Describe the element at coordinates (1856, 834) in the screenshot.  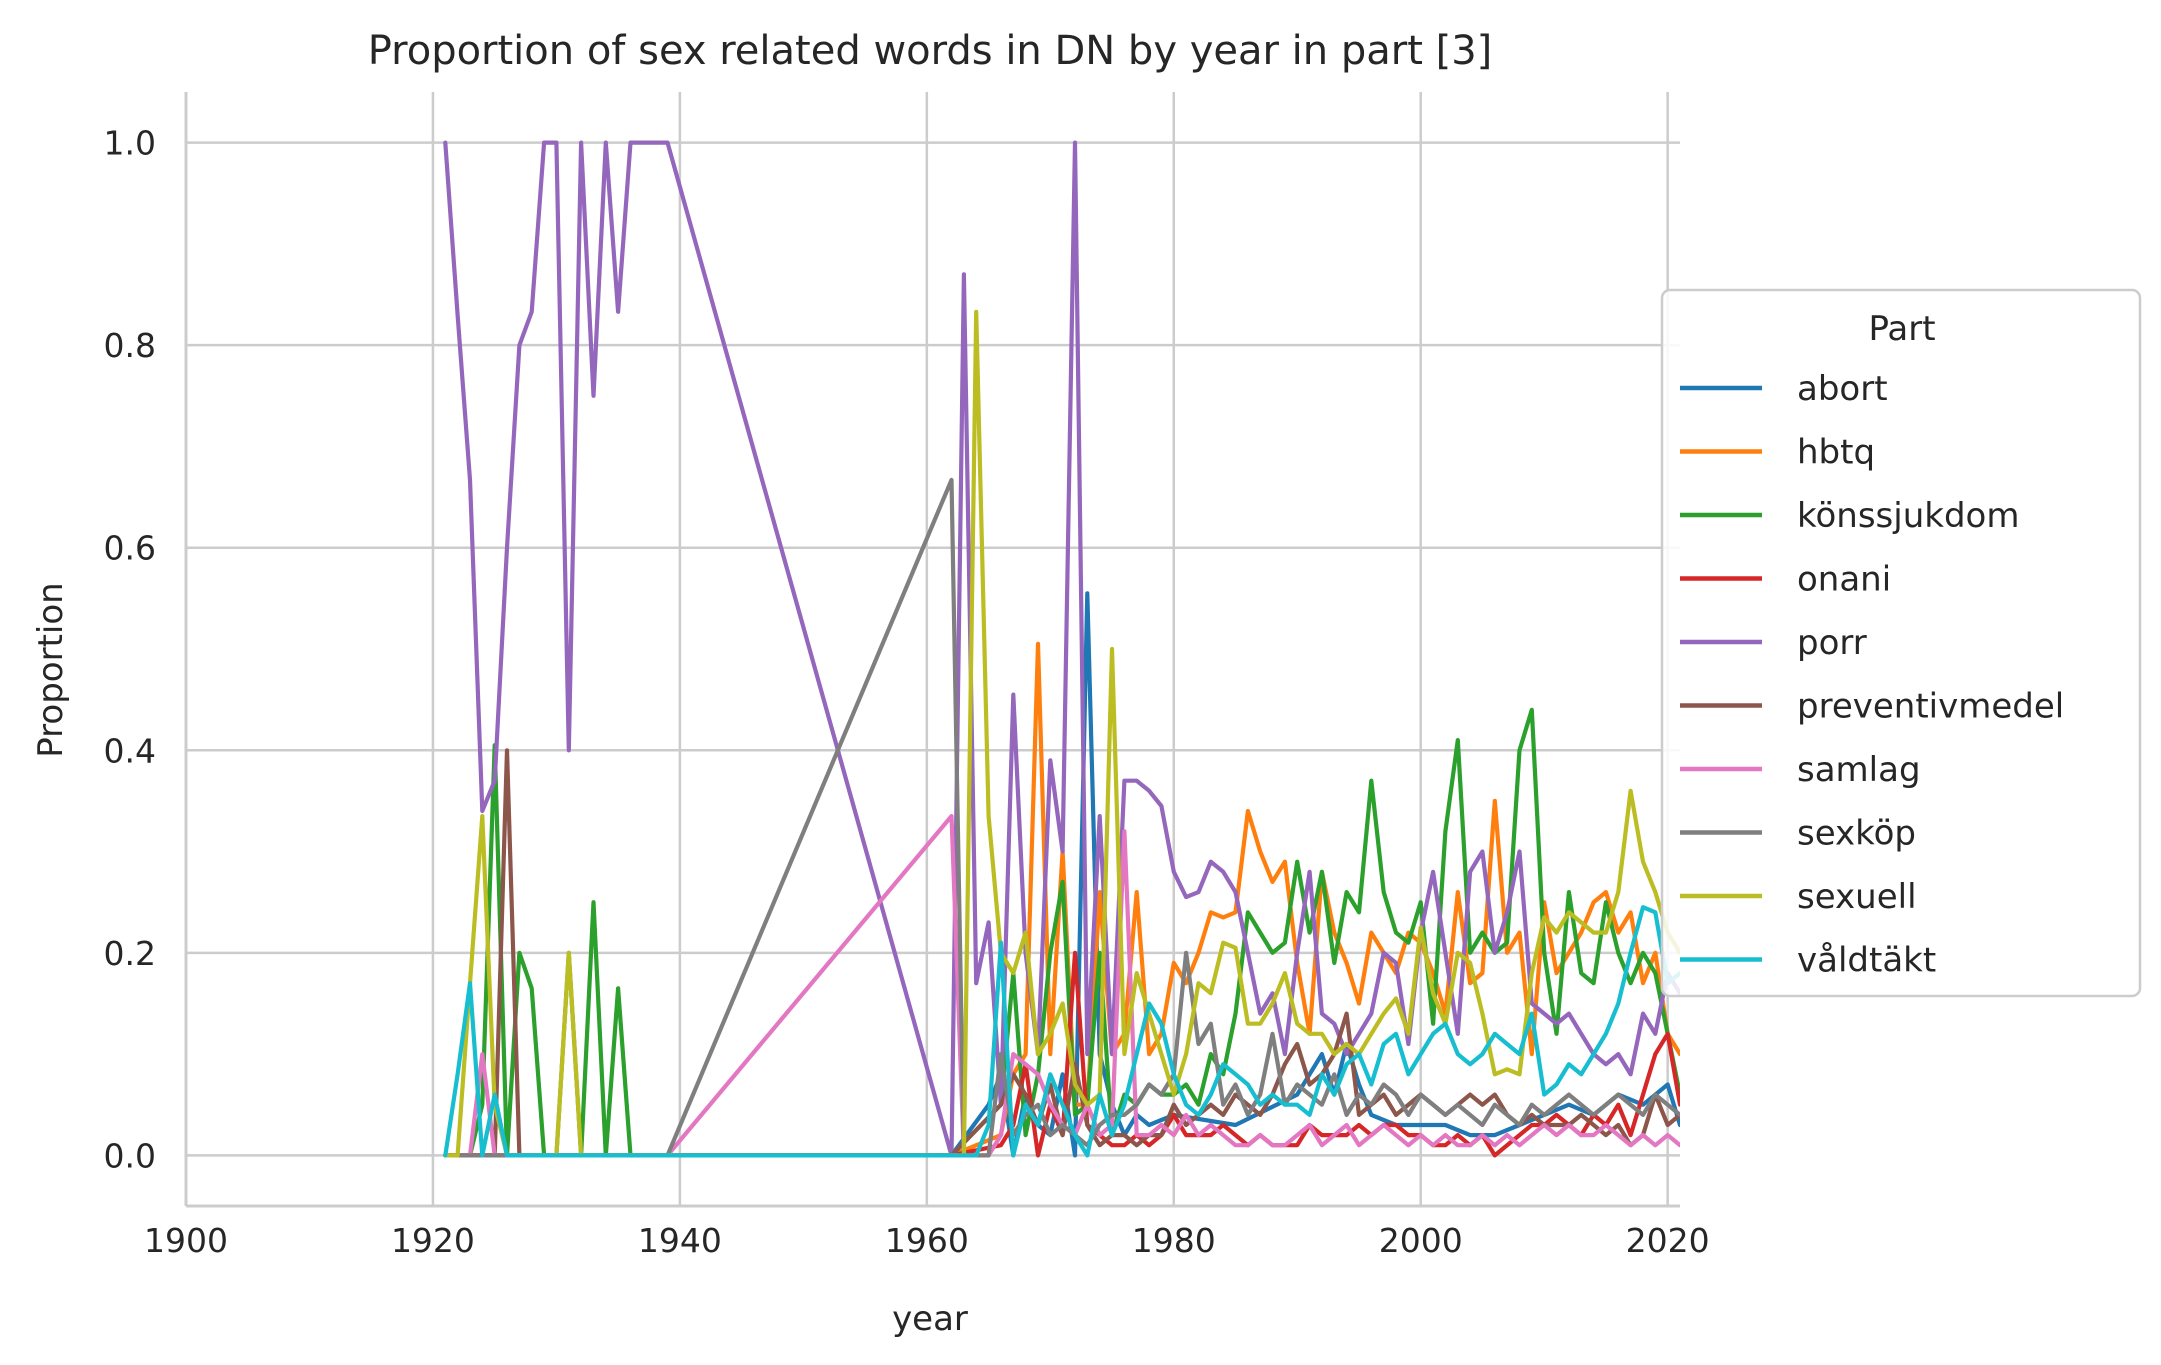
I see `legend-label: sexköp` at that location.